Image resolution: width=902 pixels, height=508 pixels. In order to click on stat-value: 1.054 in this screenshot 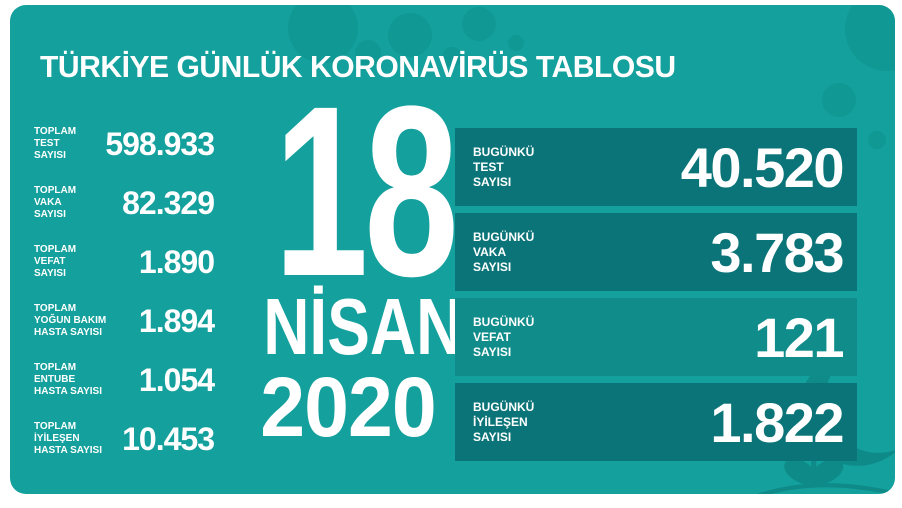, I will do `click(176, 379)`.